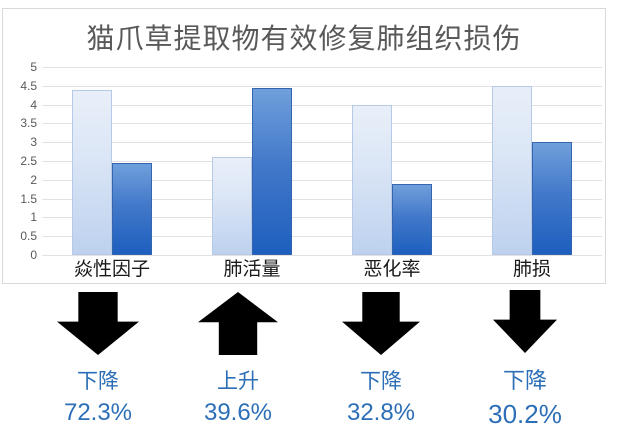 This screenshot has width=620, height=439. Describe the element at coordinates (33, 104) in the screenshot. I see `y-axis-tick-label: 4` at that location.